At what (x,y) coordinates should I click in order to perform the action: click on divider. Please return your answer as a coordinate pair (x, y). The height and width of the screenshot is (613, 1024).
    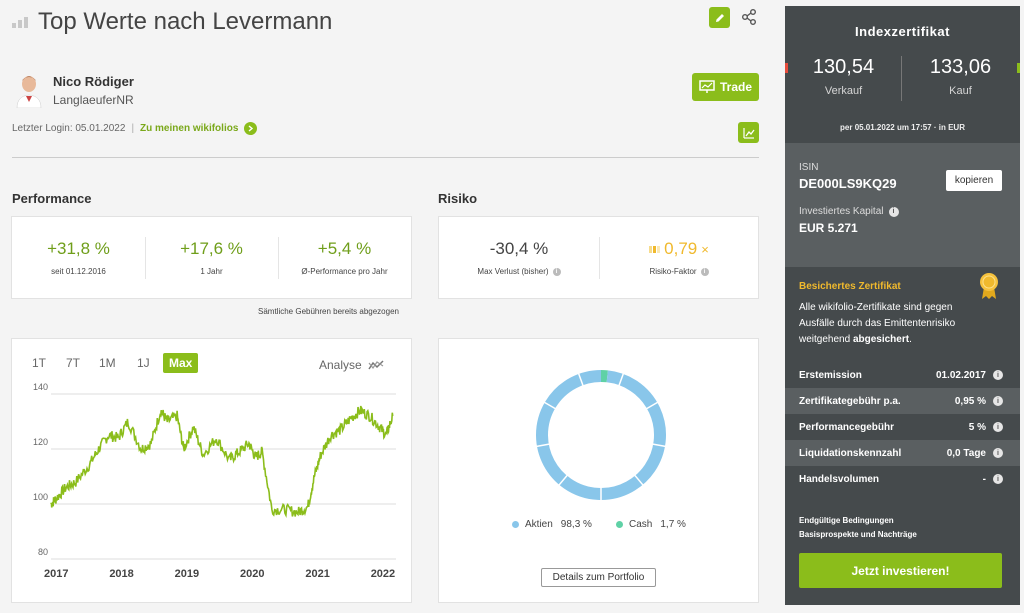
    Looking at the image, I should click on (385, 157).